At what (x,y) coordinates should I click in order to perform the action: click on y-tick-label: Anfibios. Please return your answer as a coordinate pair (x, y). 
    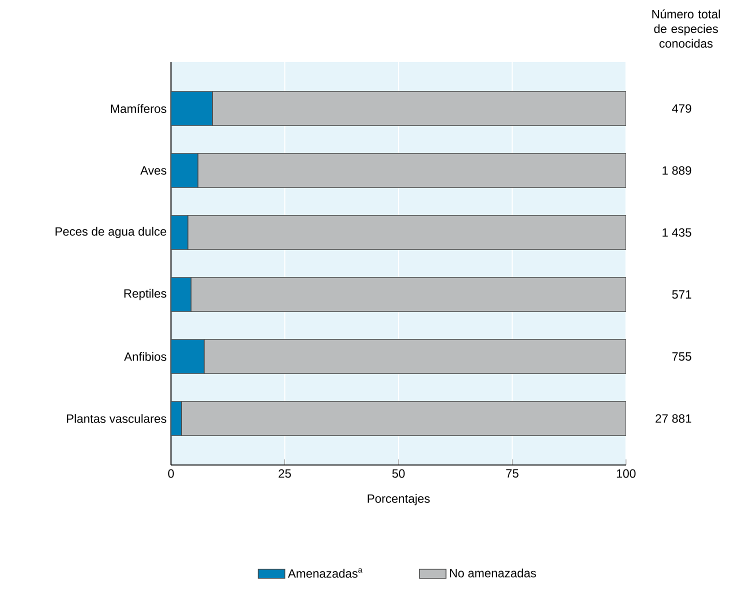
    Looking at the image, I should click on (145, 356).